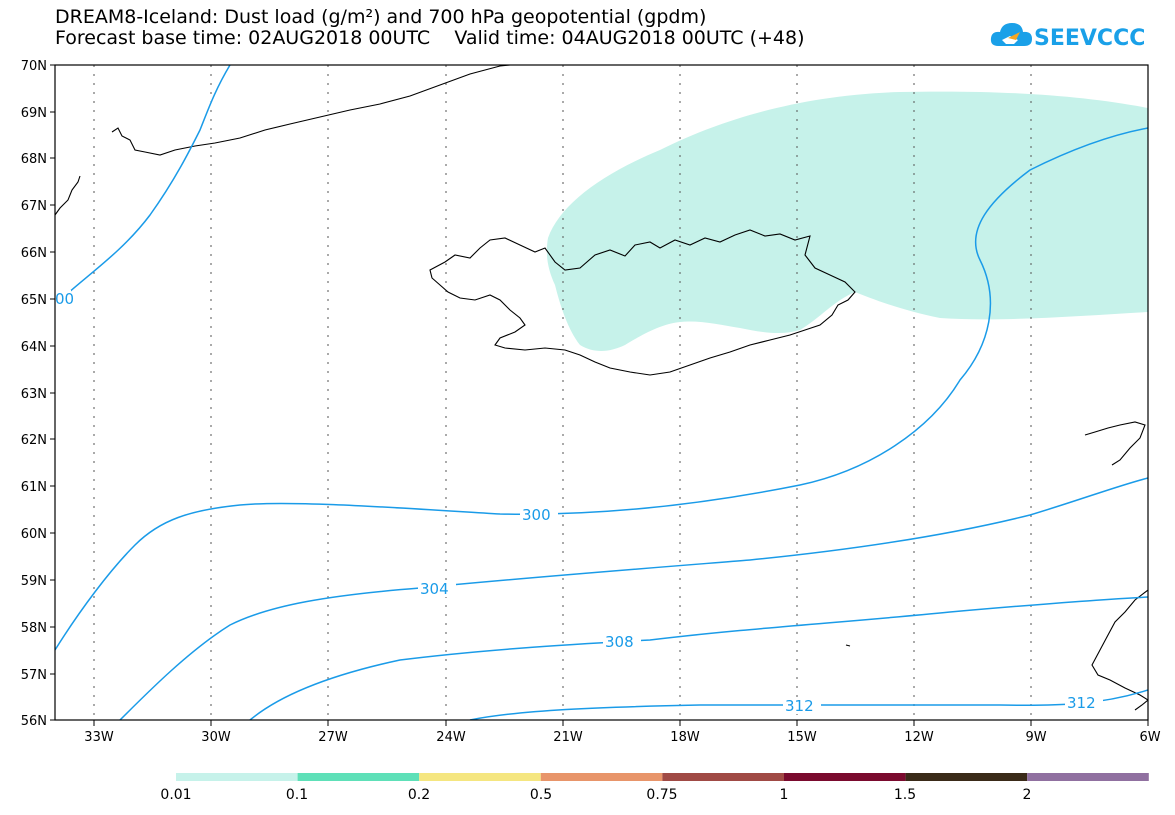  Describe the element at coordinates (34, 159) in the screenshot. I see `lat-label: 68N` at that location.